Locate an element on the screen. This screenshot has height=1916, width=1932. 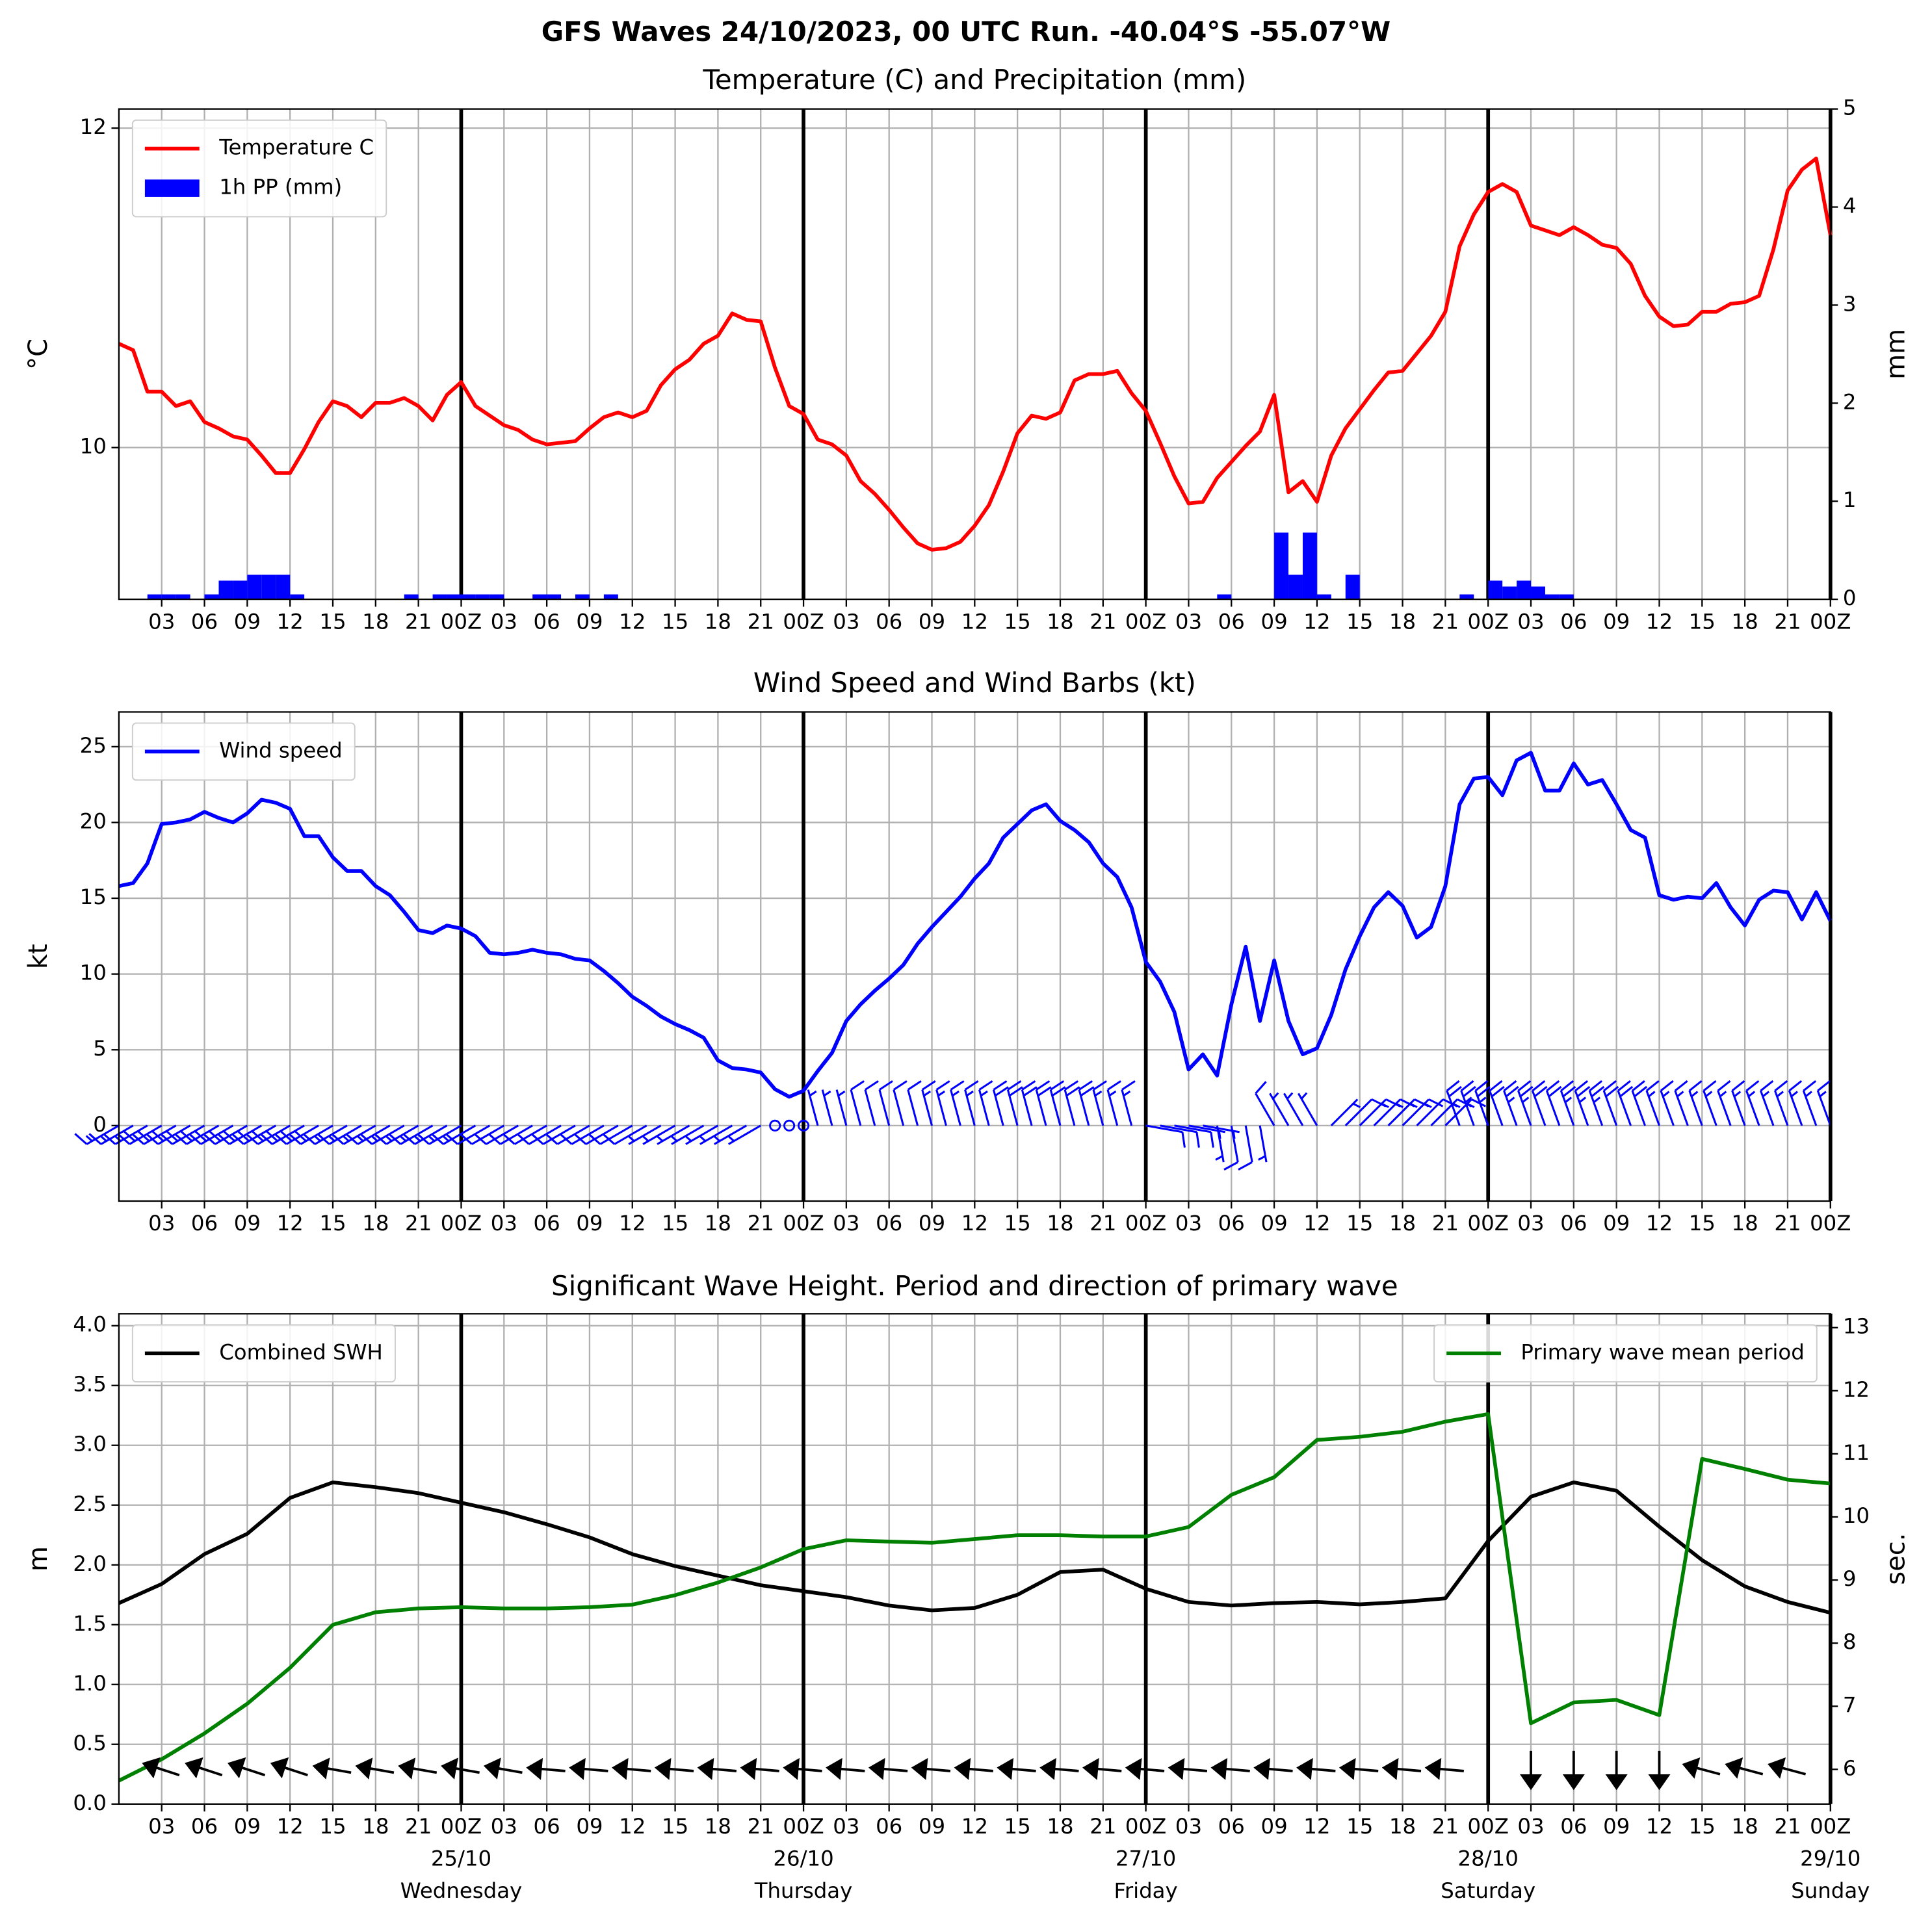
legend: Wind speed is located at coordinates (243, 751).